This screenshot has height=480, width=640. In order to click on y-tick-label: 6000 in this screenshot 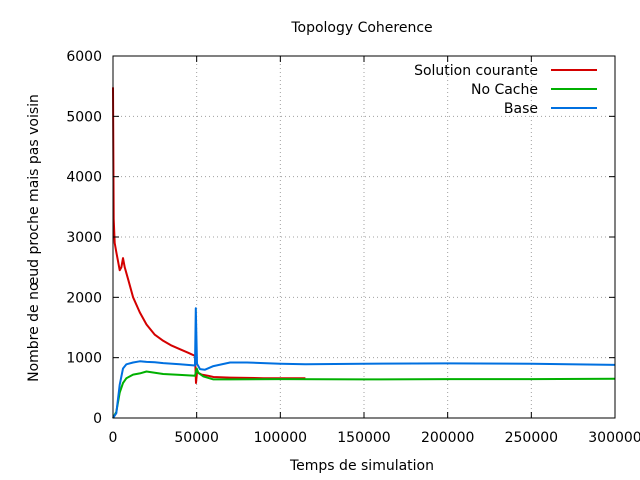, I will do `click(84, 57)`.